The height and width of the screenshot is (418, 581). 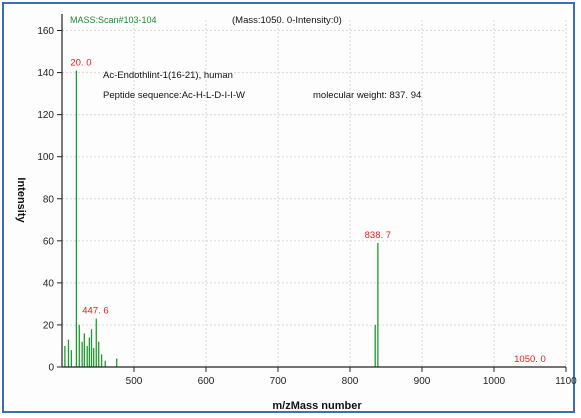 What do you see at coordinates (278, 381) in the screenshot?
I see `x-tick-label: 700` at bounding box center [278, 381].